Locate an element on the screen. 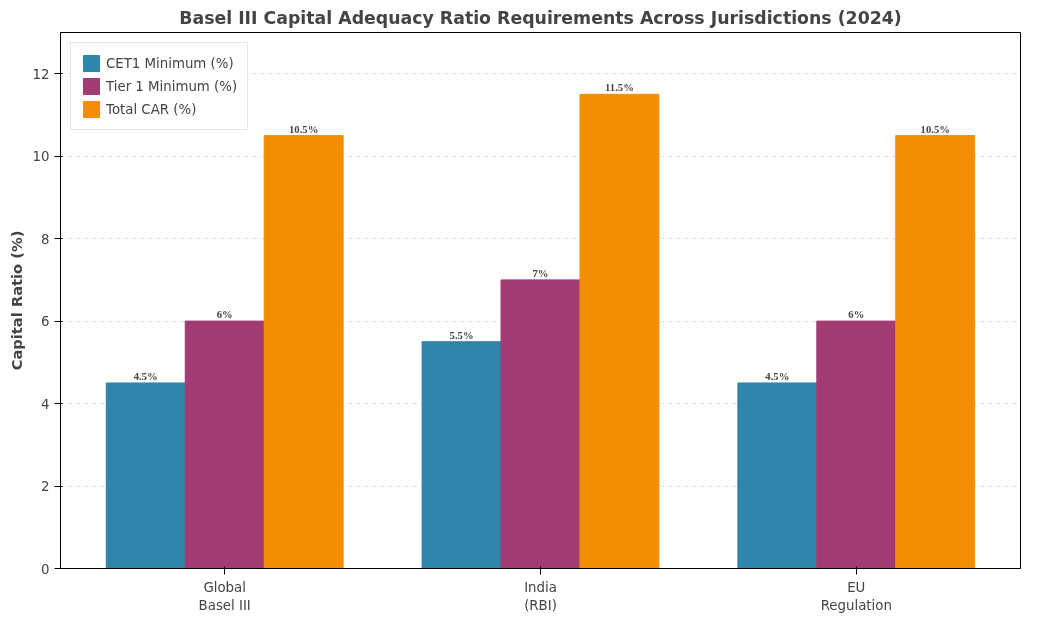 The image size is (1054, 621). y-tick-label: 2 is located at coordinates (45, 487).